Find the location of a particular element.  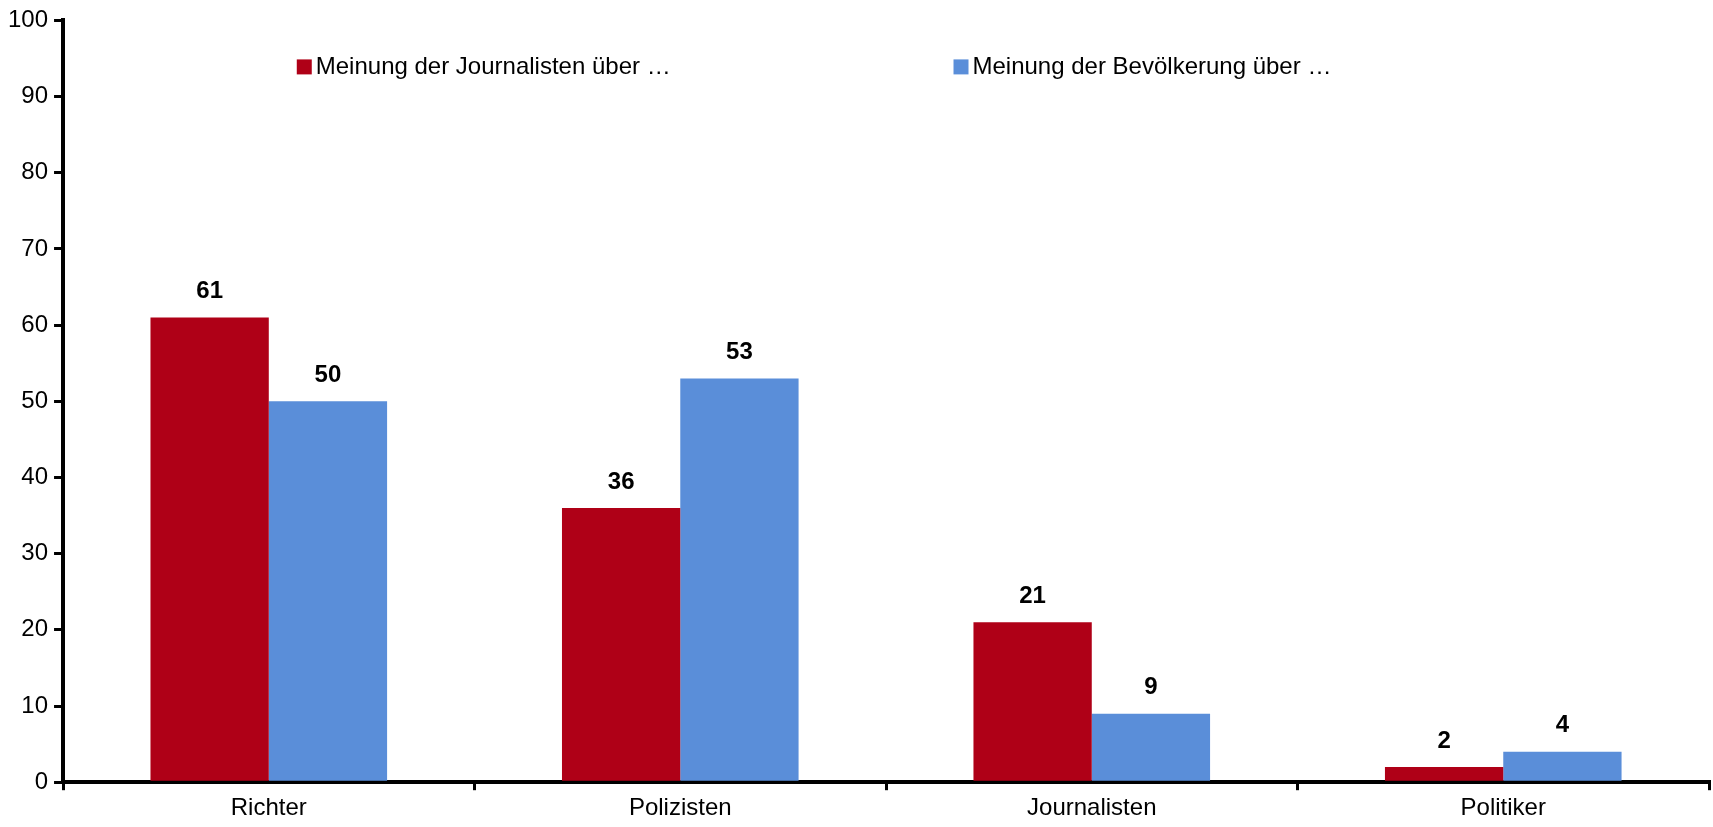

y-tick-label: 60 is located at coordinates (35, 323).